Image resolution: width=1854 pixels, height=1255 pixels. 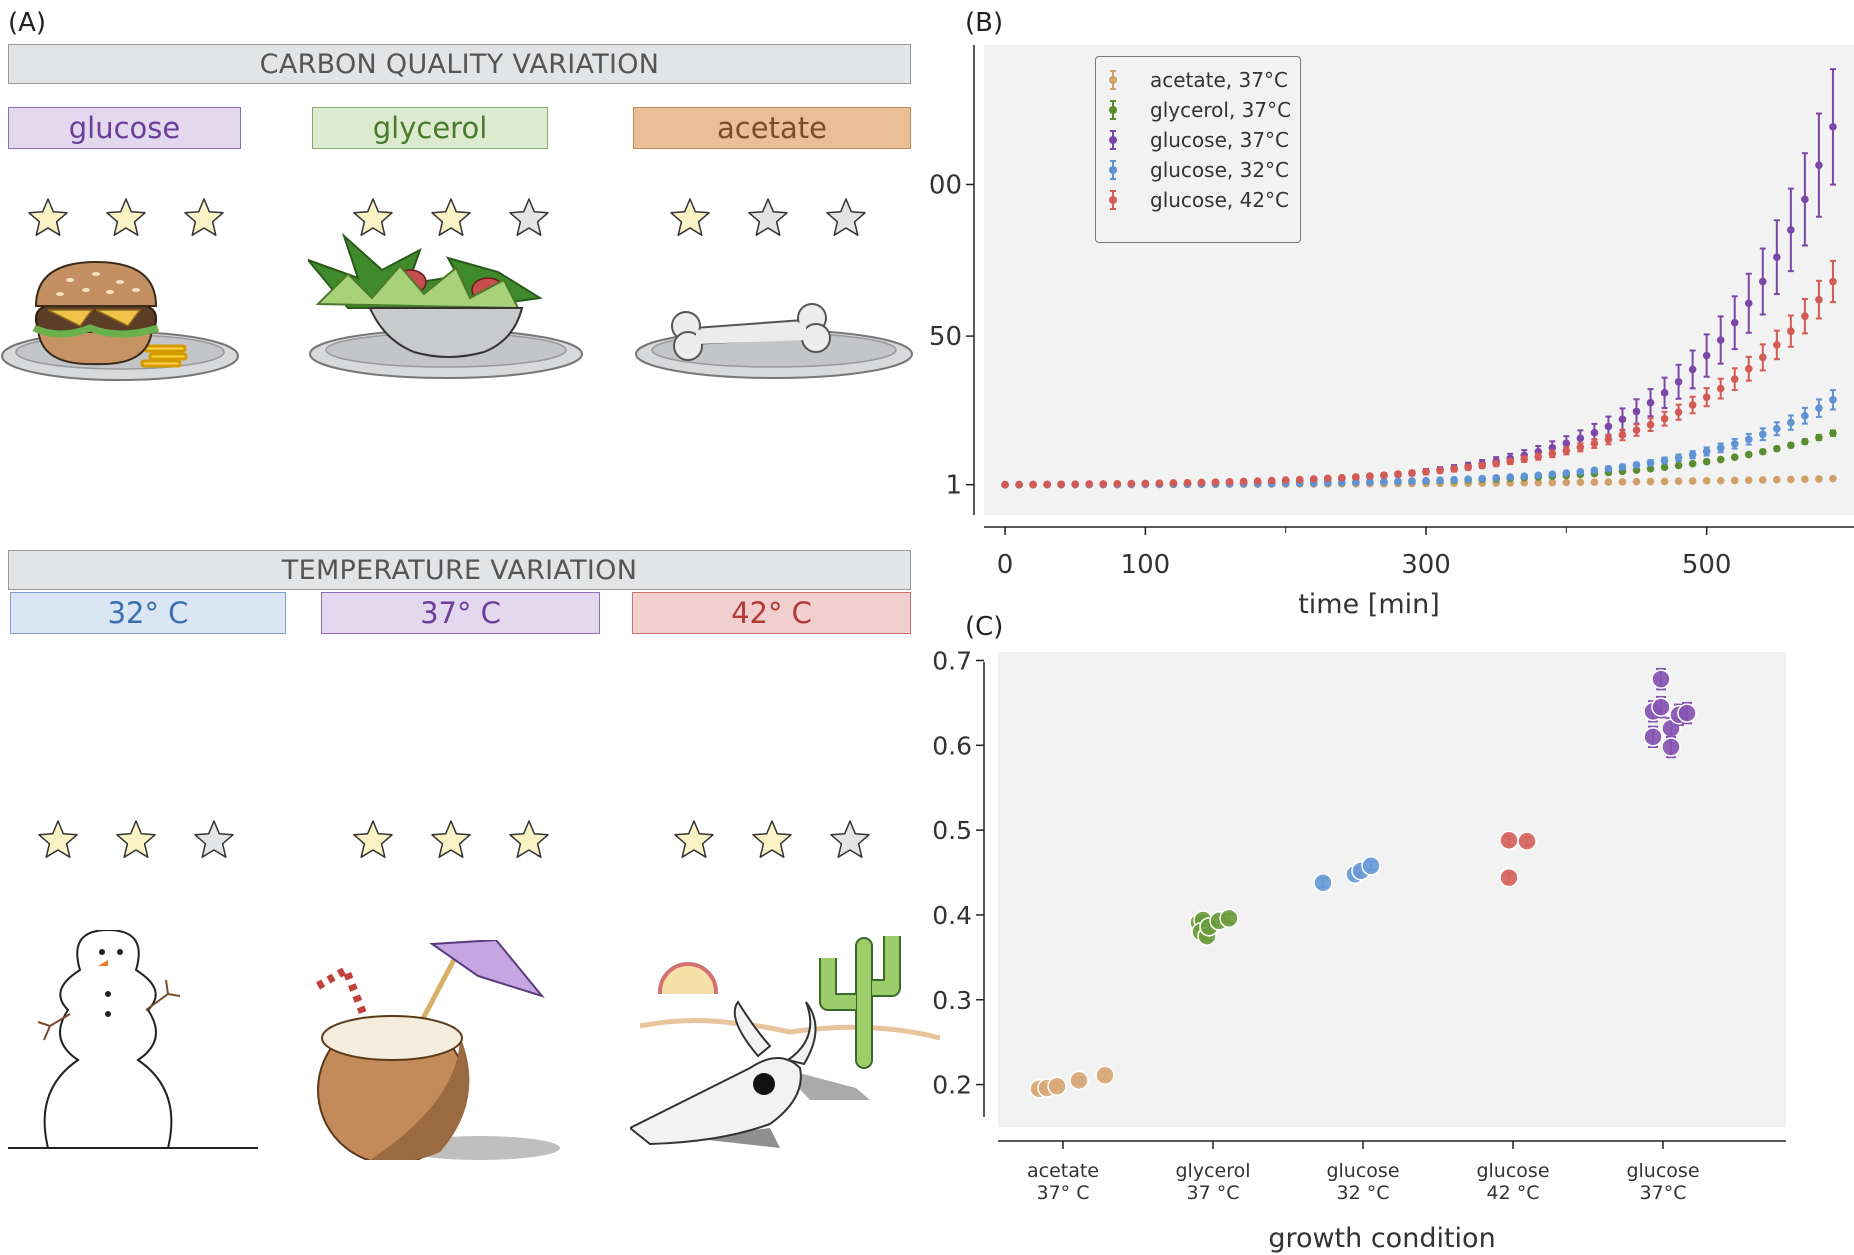 What do you see at coordinates (952, 830) in the screenshot?
I see `y-tick-label: 0.5` at bounding box center [952, 830].